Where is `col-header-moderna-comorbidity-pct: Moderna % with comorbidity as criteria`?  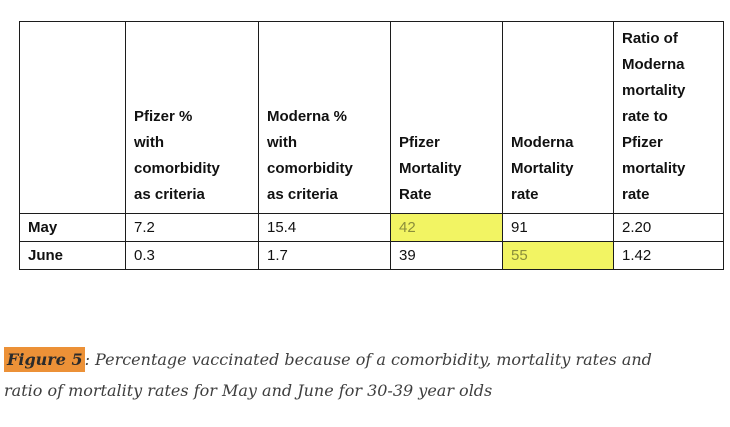 col-header-moderna-comorbidity-pct: Moderna % with comorbidity as criteria is located at coordinates (324, 117).